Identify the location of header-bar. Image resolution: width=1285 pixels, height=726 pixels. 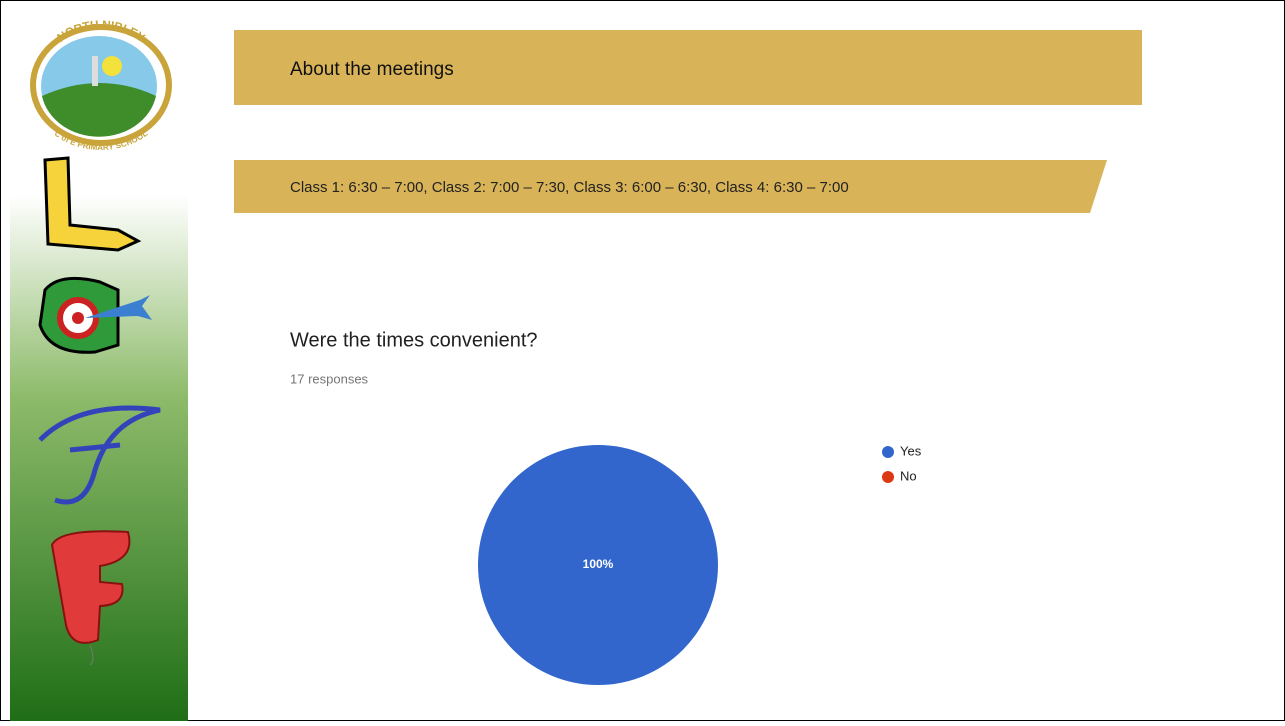
(688, 67).